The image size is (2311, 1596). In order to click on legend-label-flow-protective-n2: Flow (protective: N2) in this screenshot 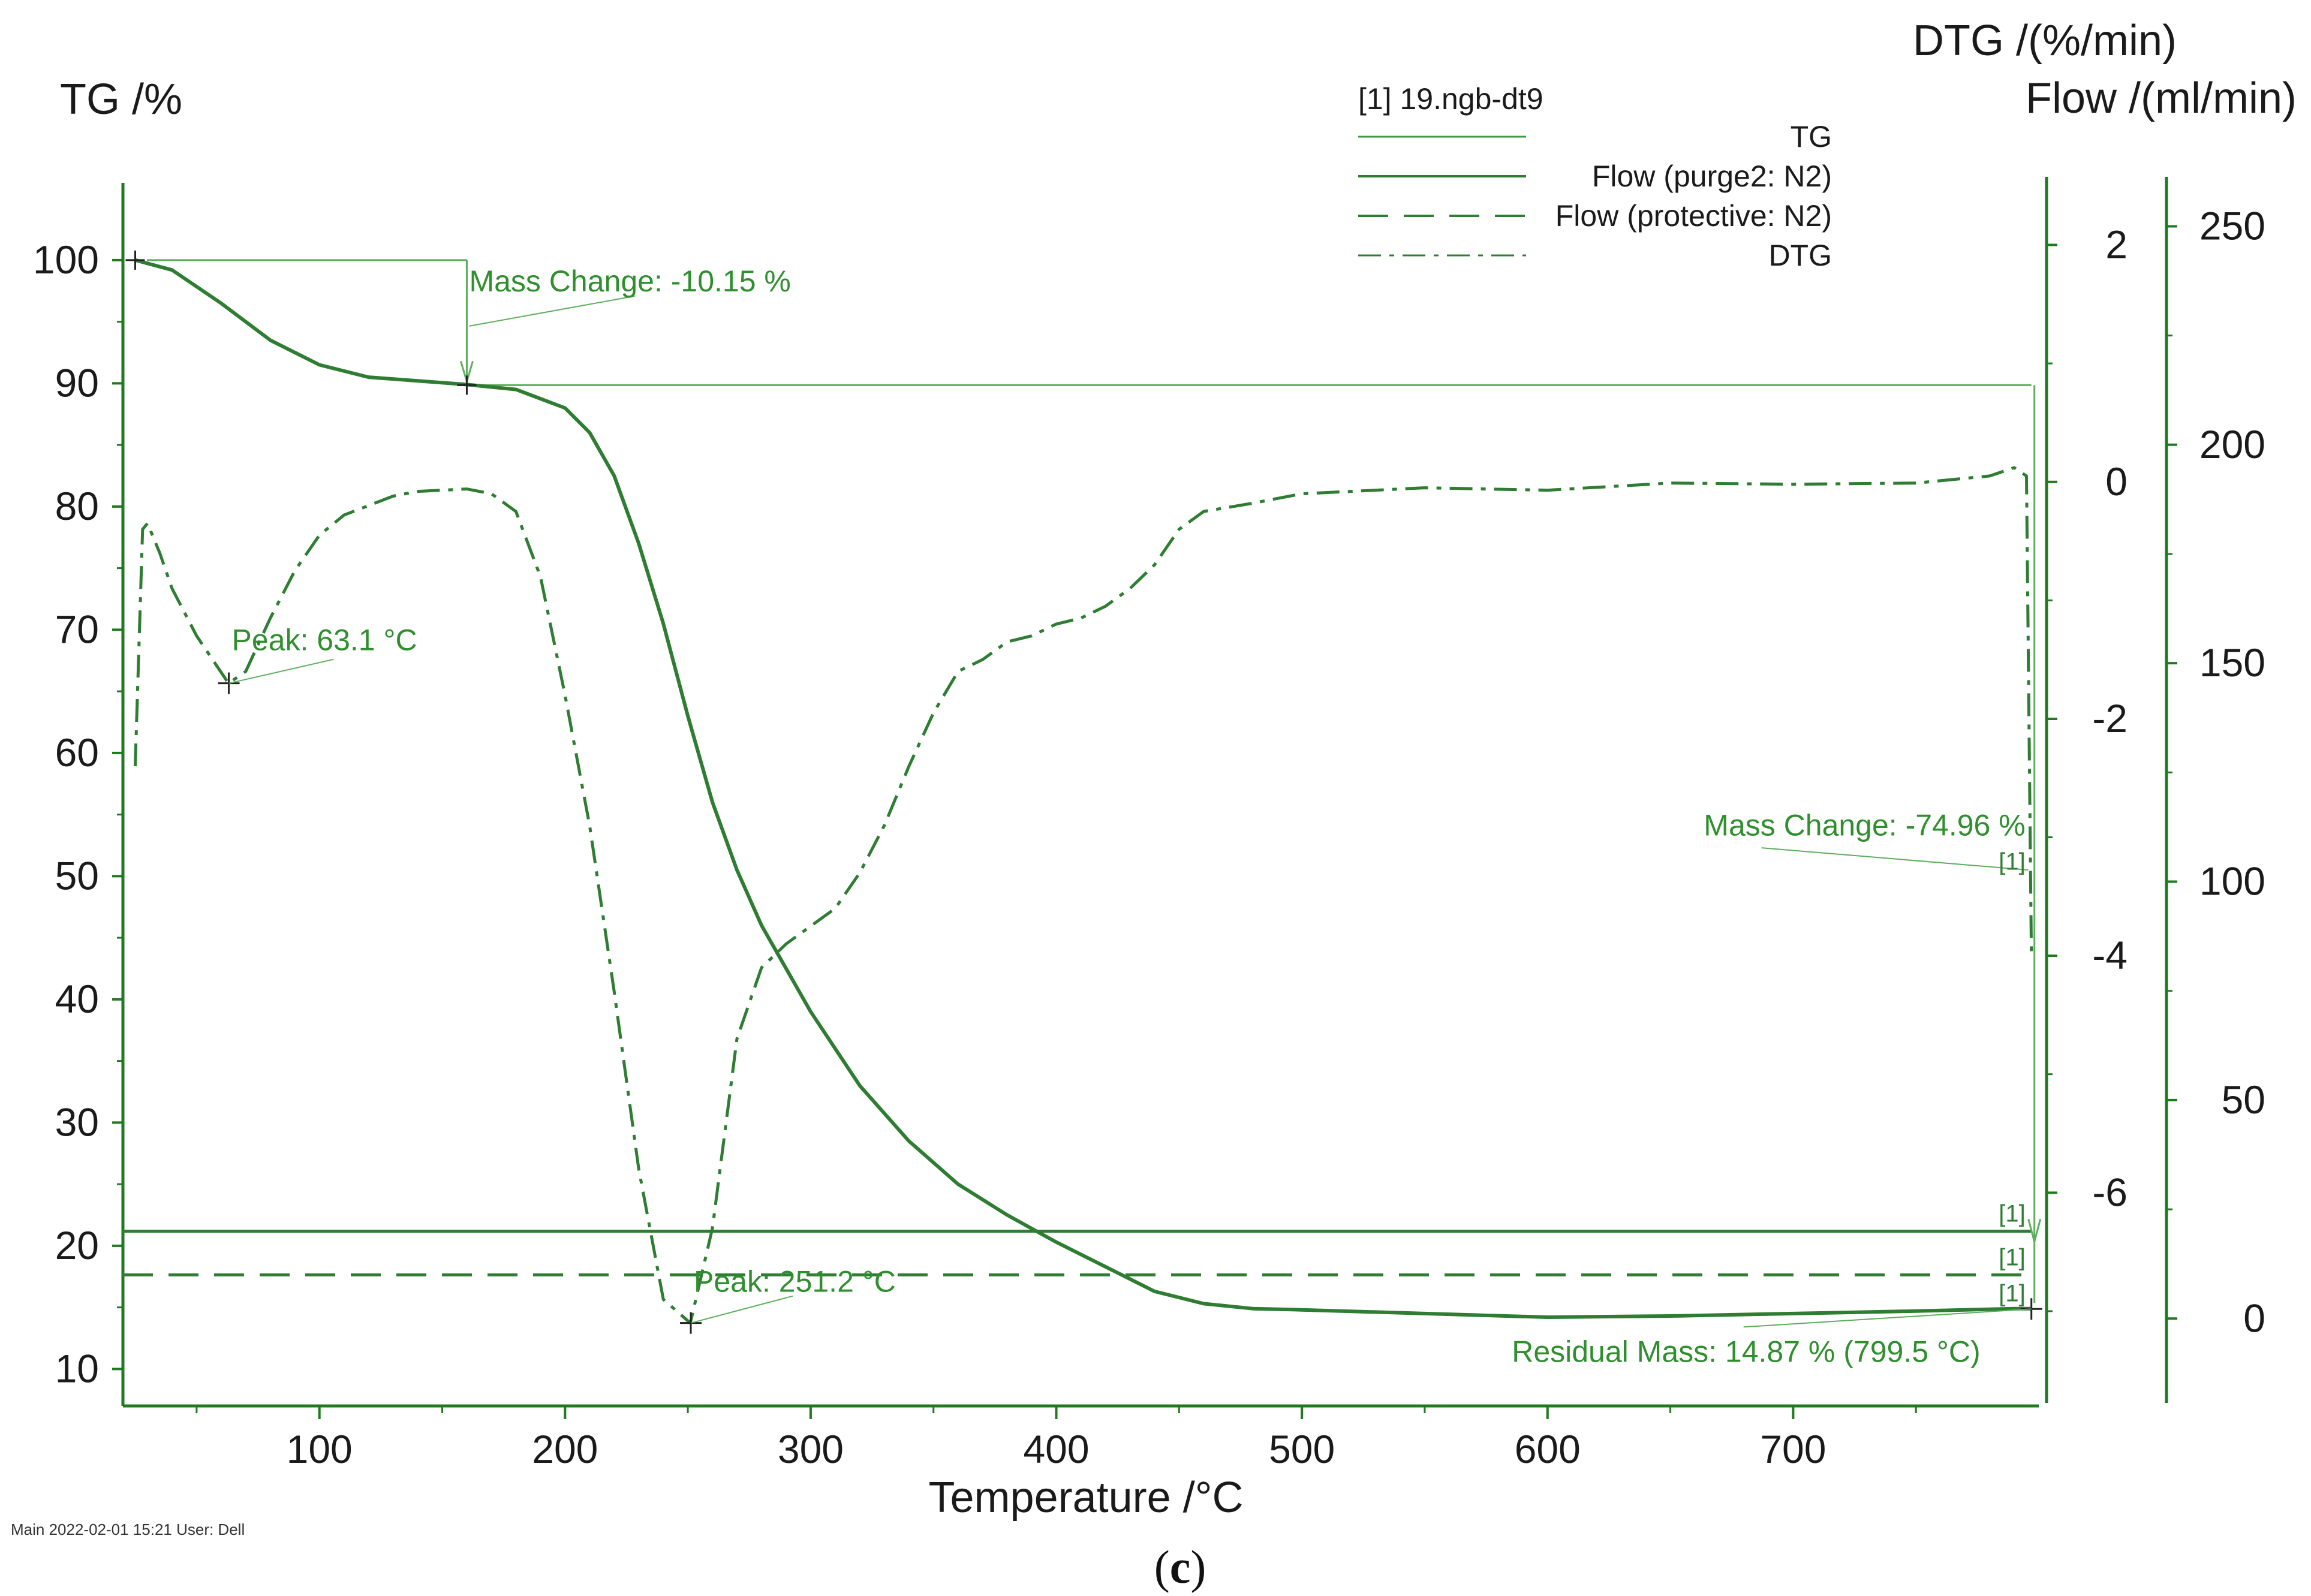, I will do `click(1694, 216)`.